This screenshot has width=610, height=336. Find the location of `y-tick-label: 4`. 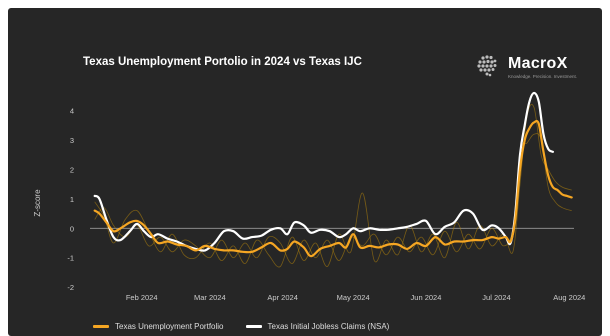

y-tick-label: 4 is located at coordinates (72, 111).